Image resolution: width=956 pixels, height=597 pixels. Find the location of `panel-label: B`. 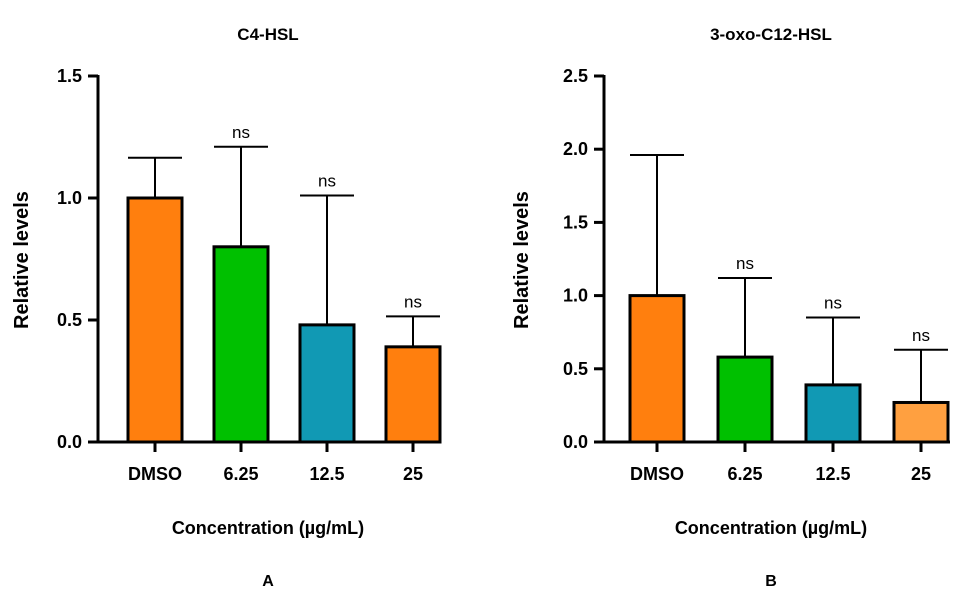

panel-label: B is located at coordinates (771, 581).